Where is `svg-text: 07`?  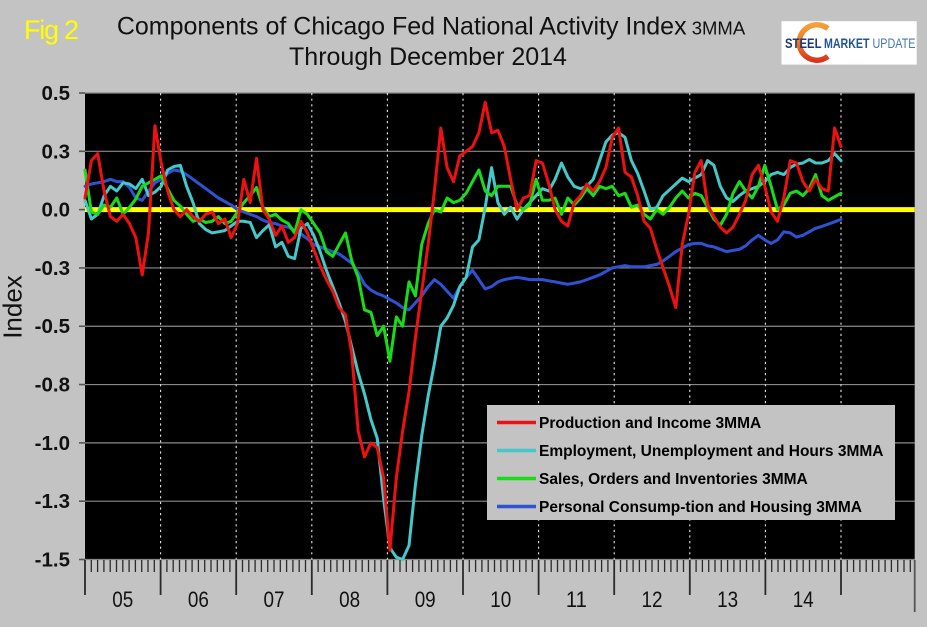
svg-text: 07 is located at coordinates (274, 599).